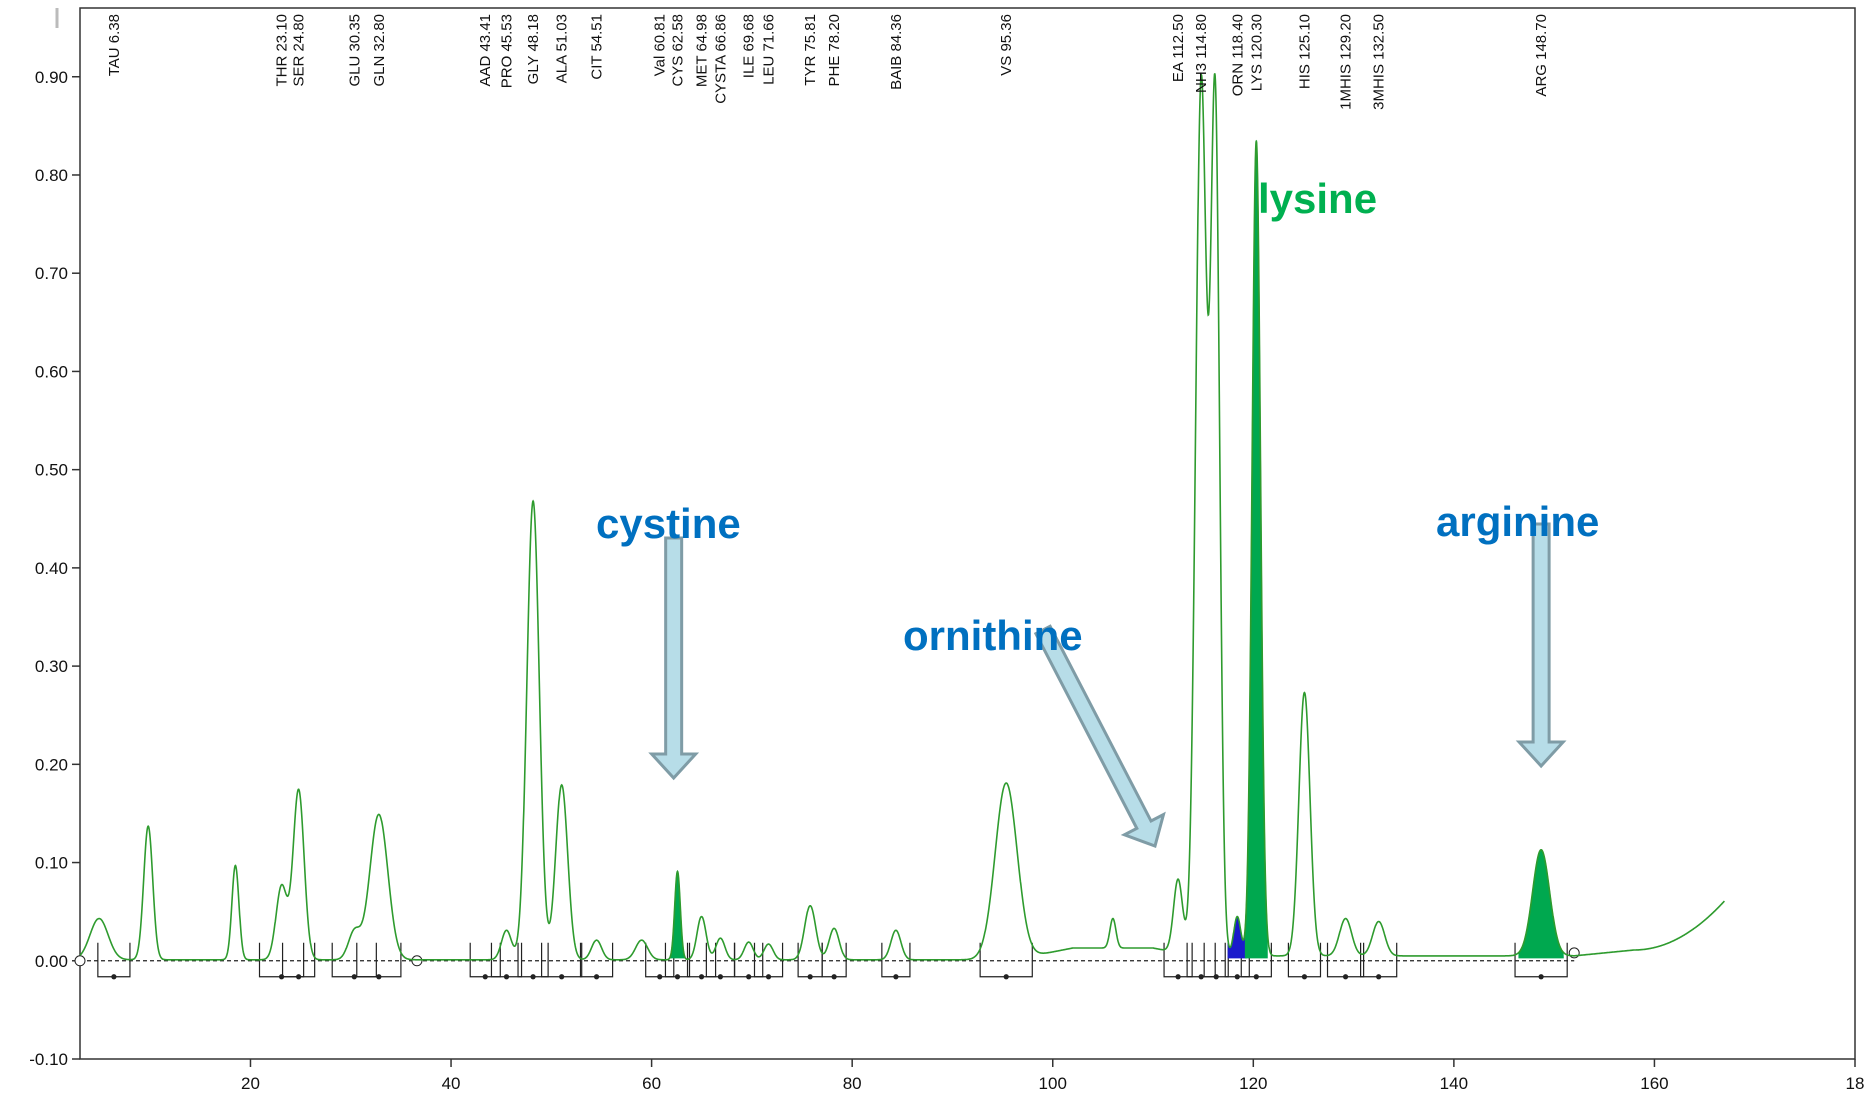  I want to click on peak-label: CIT 54.51, so click(597, 47).